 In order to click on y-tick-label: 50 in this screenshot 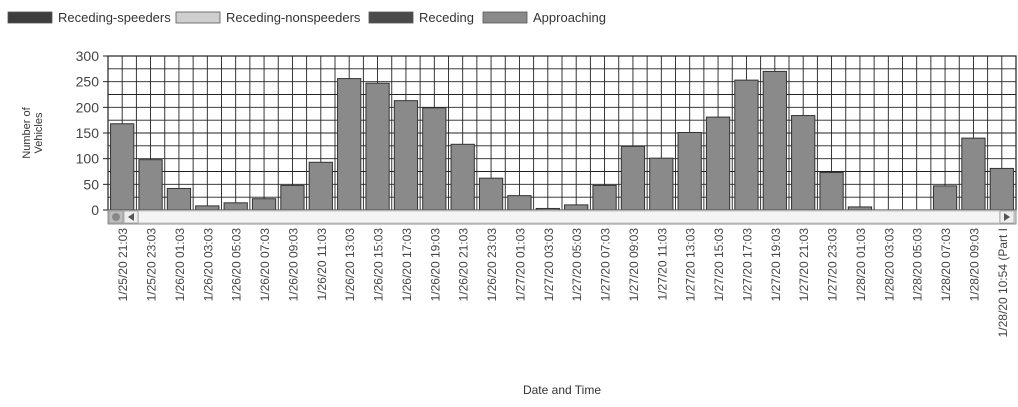, I will do `click(91, 184)`.